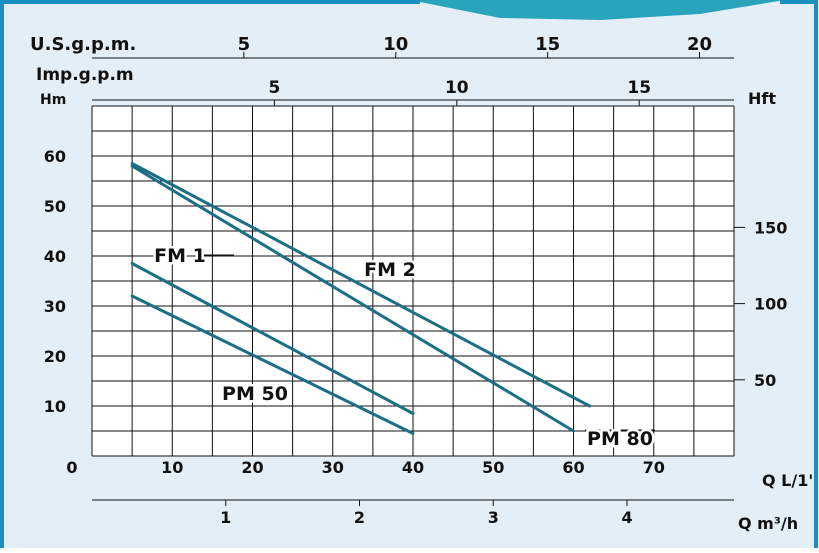  What do you see at coordinates (597, 10) in the screenshot?
I see `pump-body-graphic` at bounding box center [597, 10].